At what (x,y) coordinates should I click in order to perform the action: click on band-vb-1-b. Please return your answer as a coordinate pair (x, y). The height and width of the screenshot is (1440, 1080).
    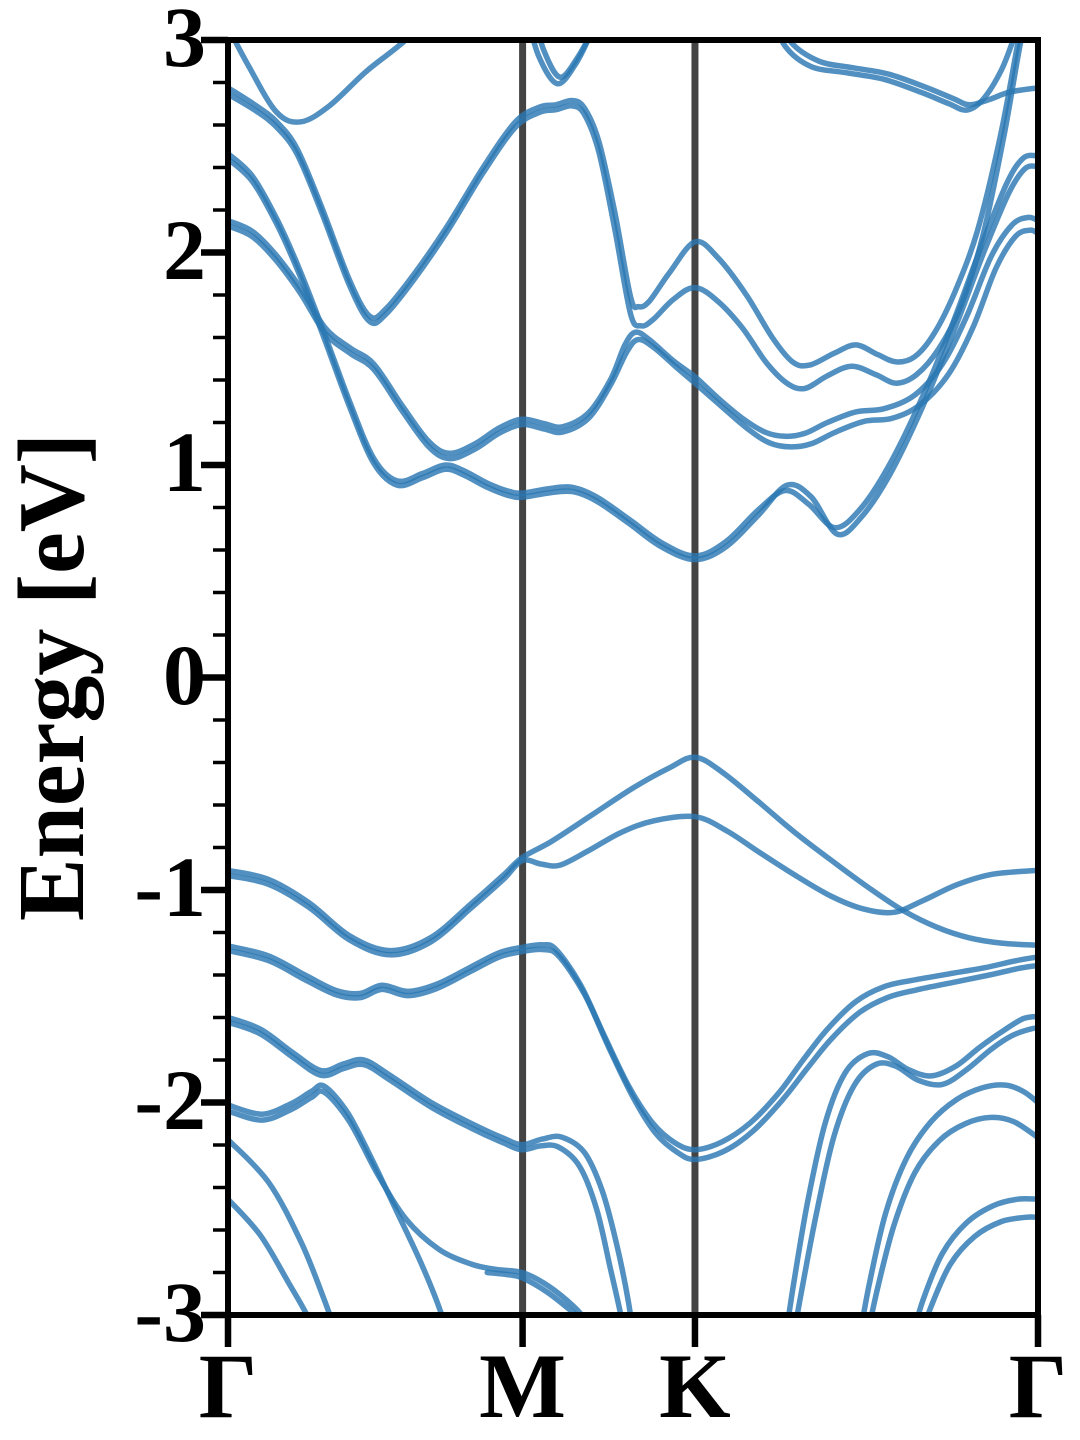
    Looking at the image, I should click on (633, 885).